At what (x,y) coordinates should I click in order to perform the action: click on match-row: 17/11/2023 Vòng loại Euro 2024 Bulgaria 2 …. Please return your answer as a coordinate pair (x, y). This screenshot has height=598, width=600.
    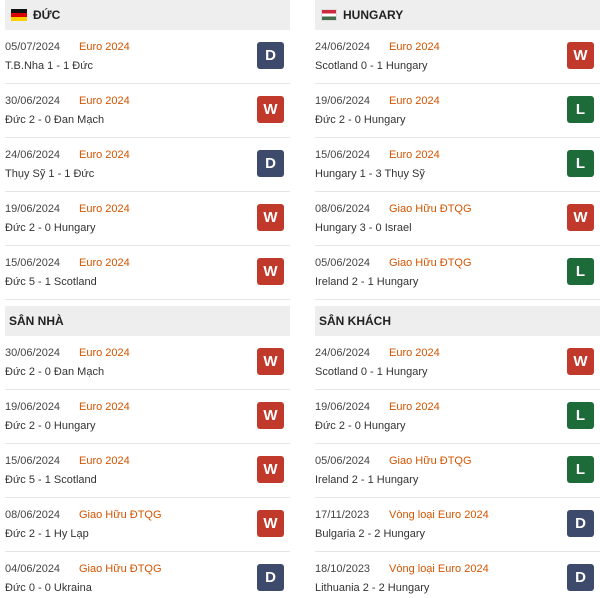
    Looking at the image, I should click on (457, 525).